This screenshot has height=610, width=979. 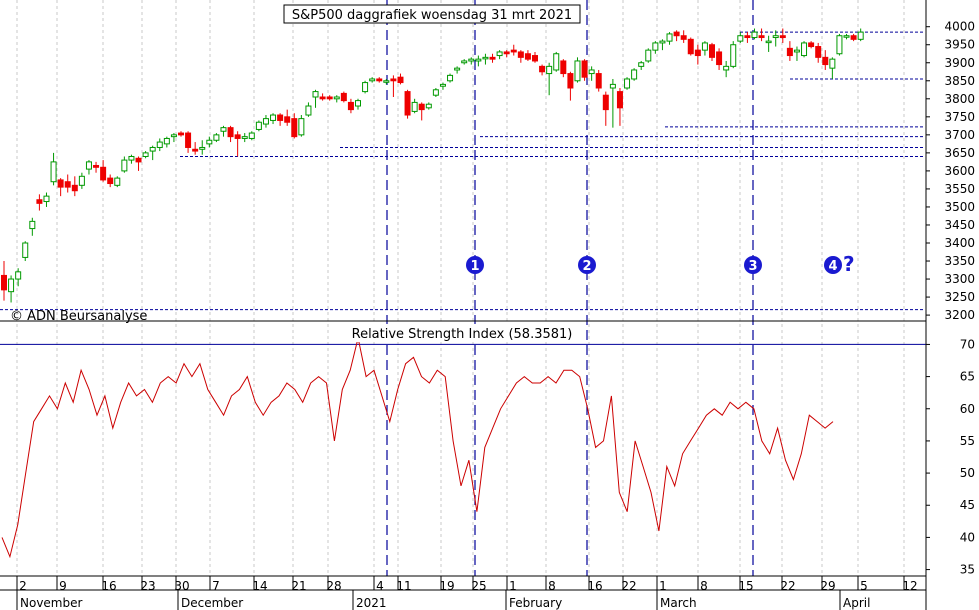 What do you see at coordinates (432, 14) in the screenshot?
I see `chart-title: S&P500 daggrafiek woensdag 31 mrt 2021` at bounding box center [432, 14].